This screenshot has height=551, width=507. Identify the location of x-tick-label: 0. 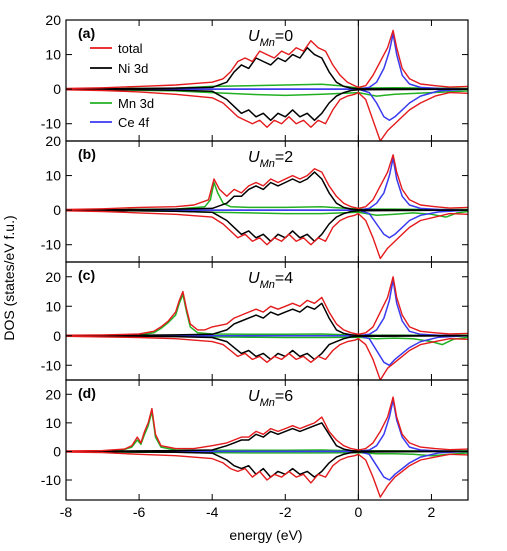
(358, 512).